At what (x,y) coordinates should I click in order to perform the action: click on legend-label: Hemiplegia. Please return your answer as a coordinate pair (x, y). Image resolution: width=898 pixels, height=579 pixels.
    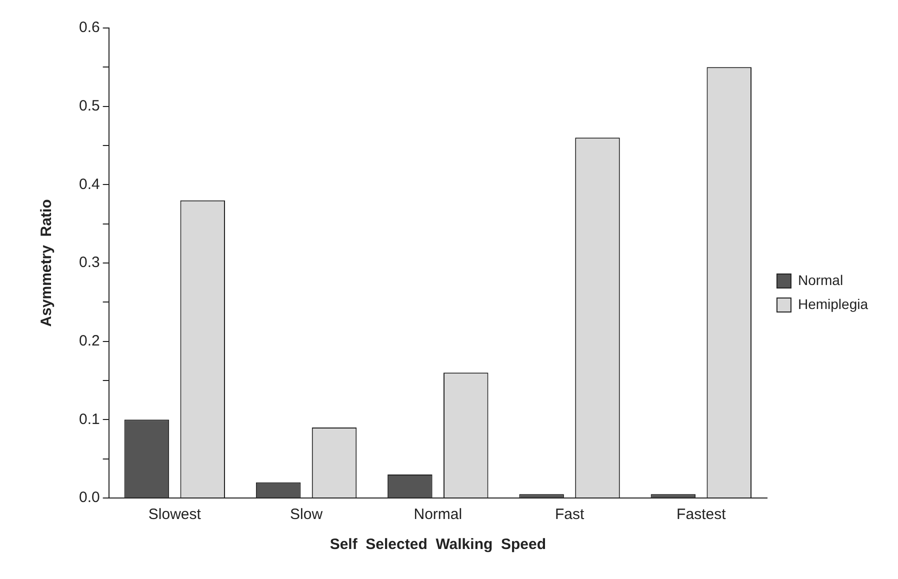
    Looking at the image, I should click on (833, 304).